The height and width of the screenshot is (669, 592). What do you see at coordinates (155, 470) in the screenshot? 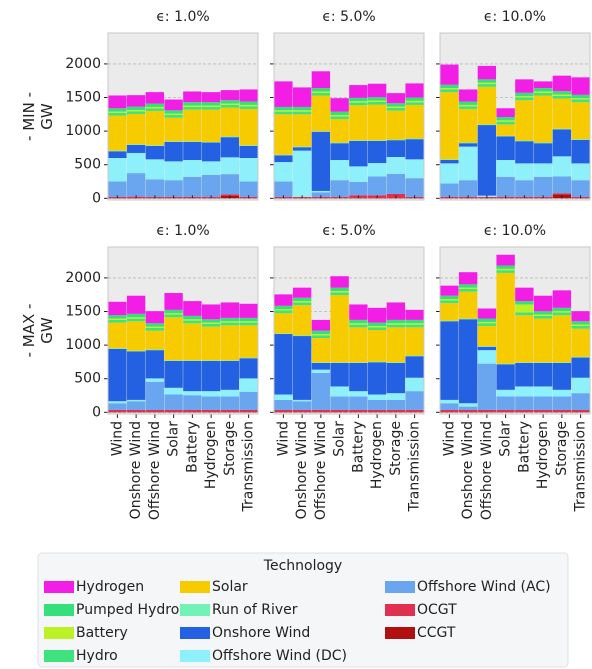
I see `x-tick-label: Offshore Wind` at bounding box center [155, 470].